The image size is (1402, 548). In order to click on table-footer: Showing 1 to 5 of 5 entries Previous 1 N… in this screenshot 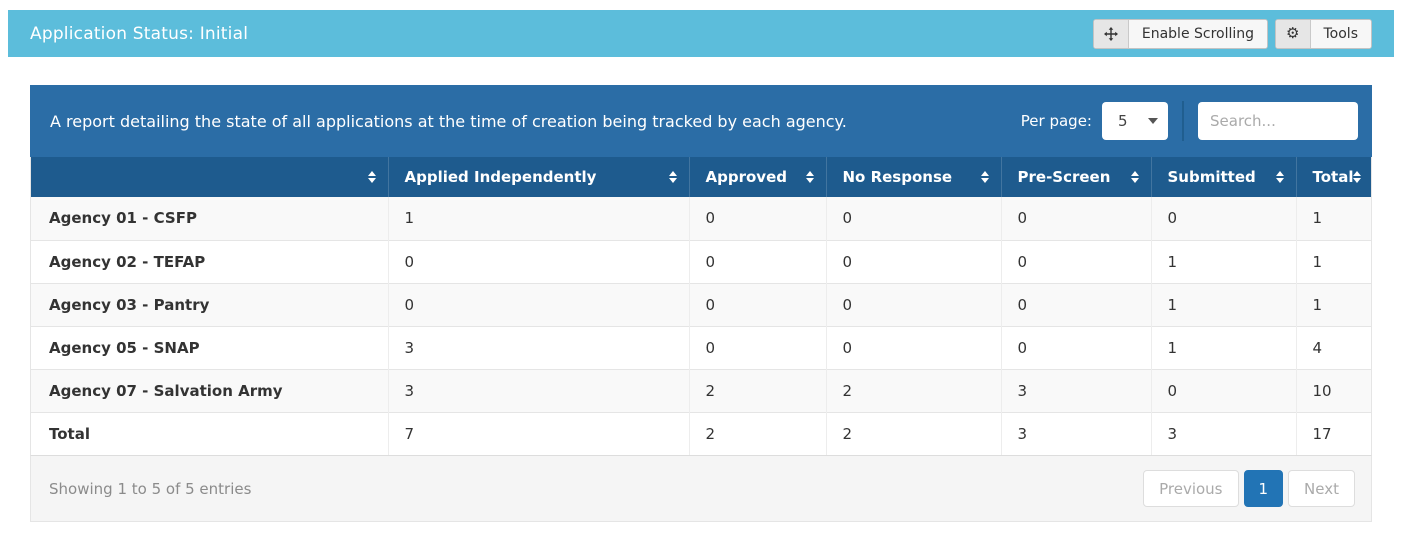, I will do `click(701, 488)`.